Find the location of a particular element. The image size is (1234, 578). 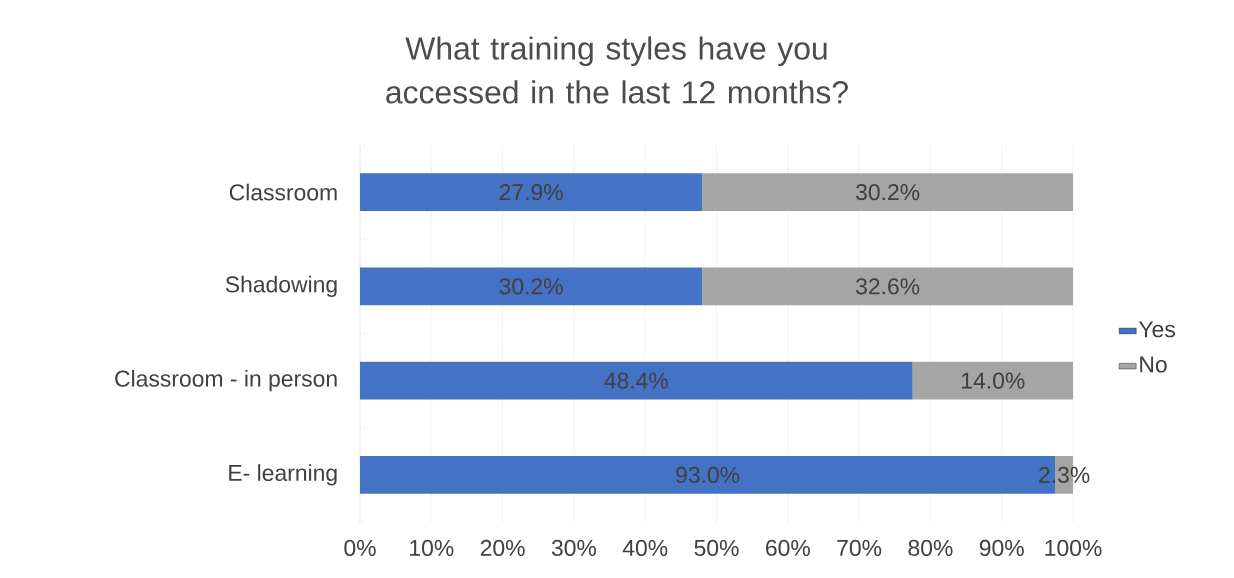

annotation: 14.0% is located at coordinates (993, 380).